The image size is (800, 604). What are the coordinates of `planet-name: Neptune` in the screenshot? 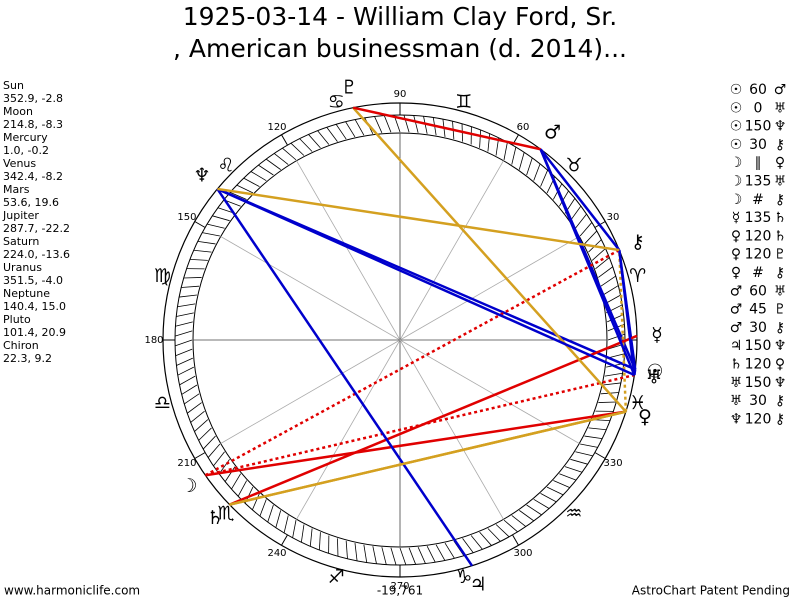 It's located at (26, 293).